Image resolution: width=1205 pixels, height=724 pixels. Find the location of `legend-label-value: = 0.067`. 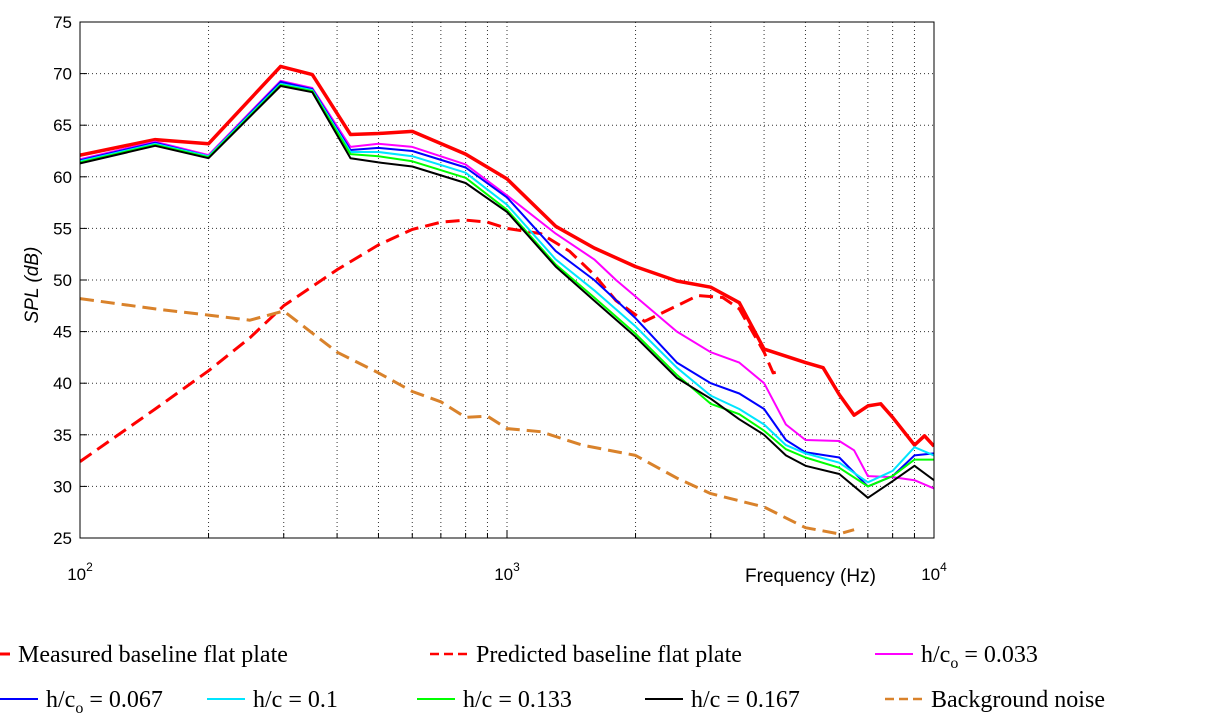

legend-label-value: = 0.067 is located at coordinates (123, 700).